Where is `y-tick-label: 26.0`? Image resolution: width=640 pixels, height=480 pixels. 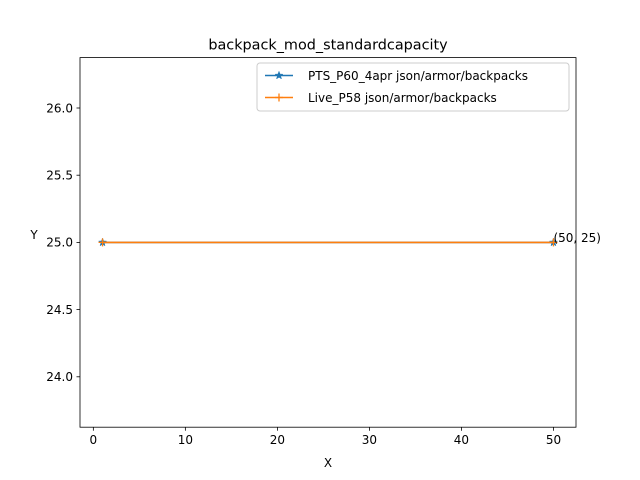 y-tick-label: 26.0 is located at coordinates (59, 108).